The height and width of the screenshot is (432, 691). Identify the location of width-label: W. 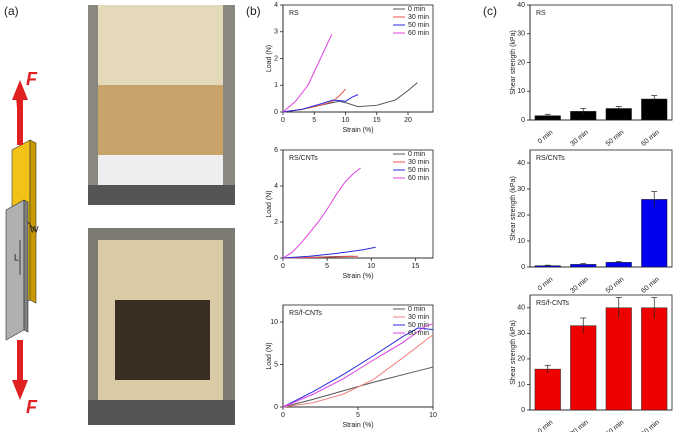
(34, 229).